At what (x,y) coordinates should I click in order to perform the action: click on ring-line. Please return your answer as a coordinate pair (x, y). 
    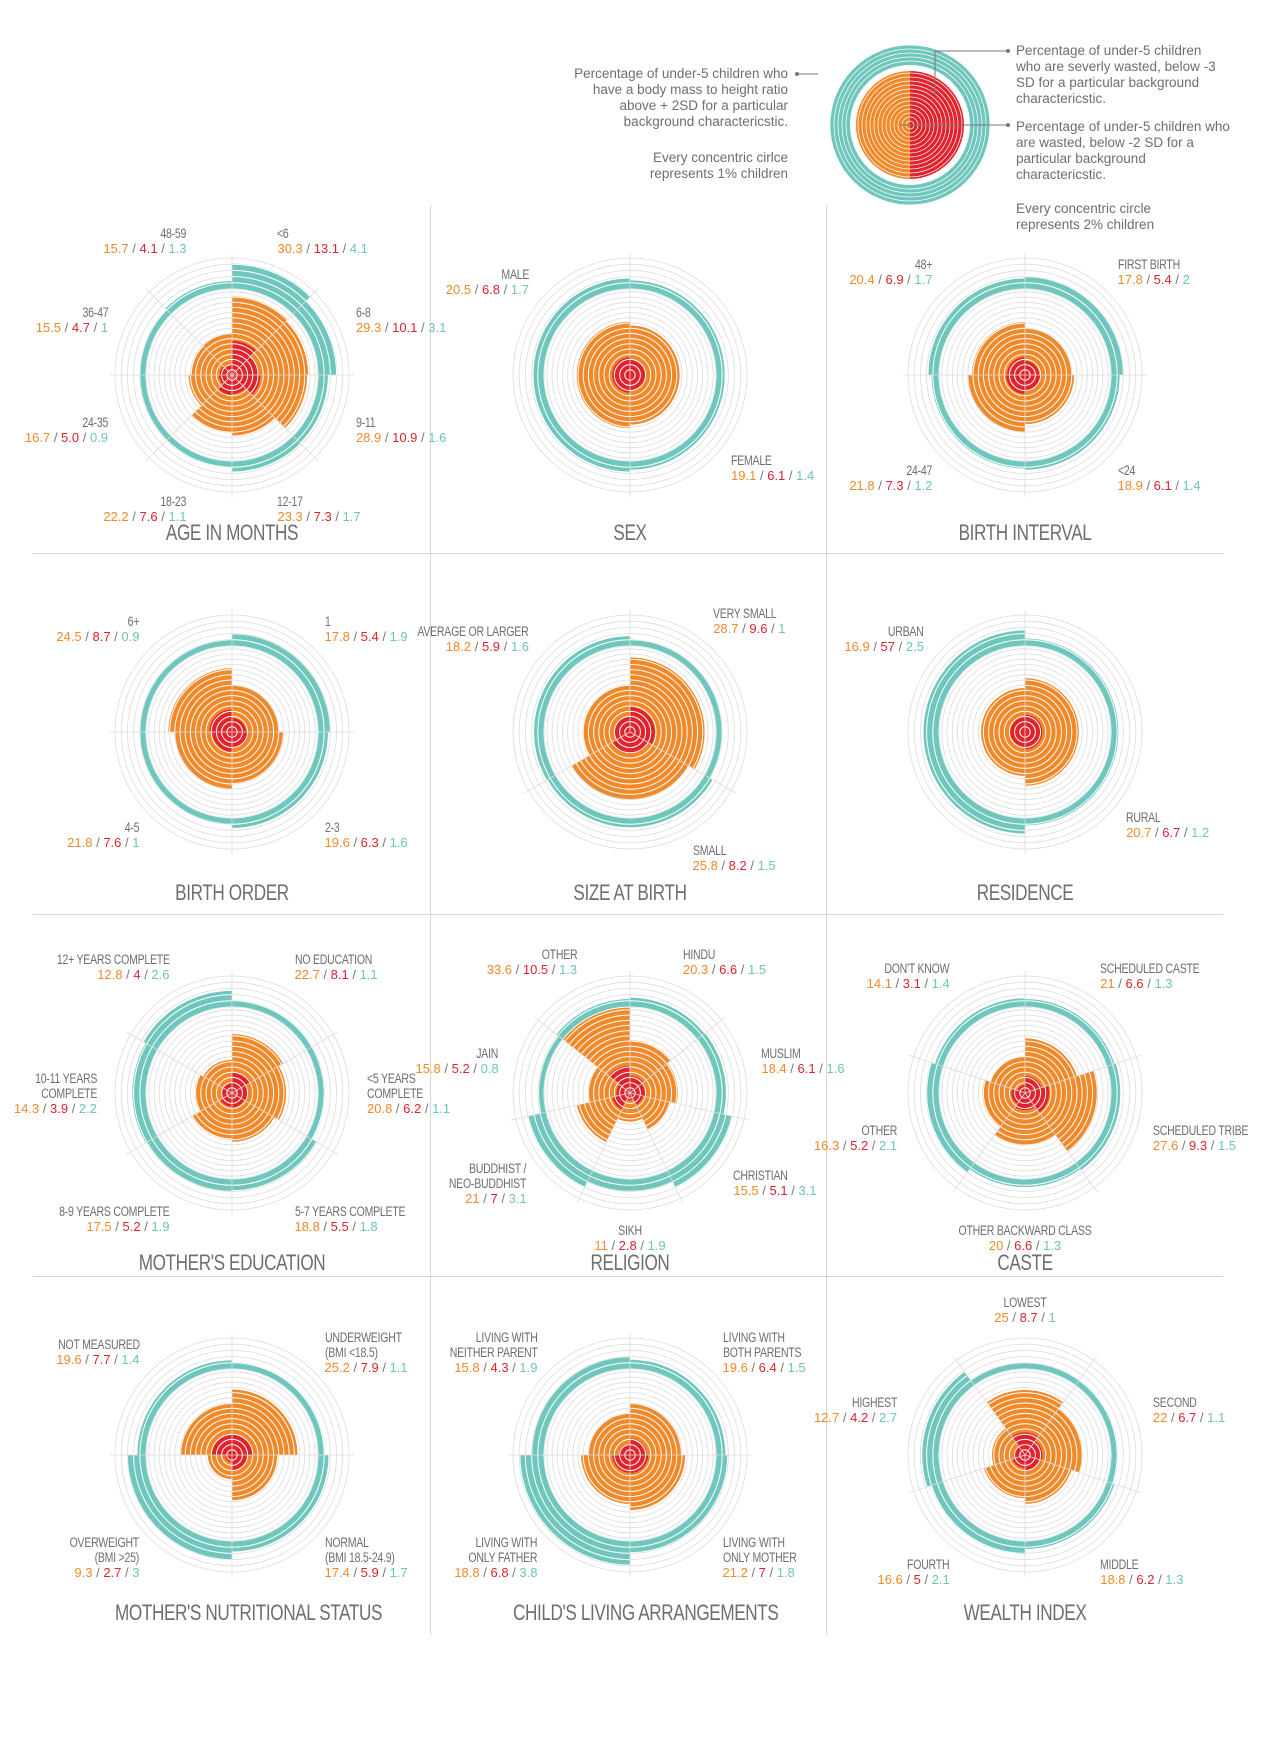
    Looking at the image, I should click on (1023, 1093).